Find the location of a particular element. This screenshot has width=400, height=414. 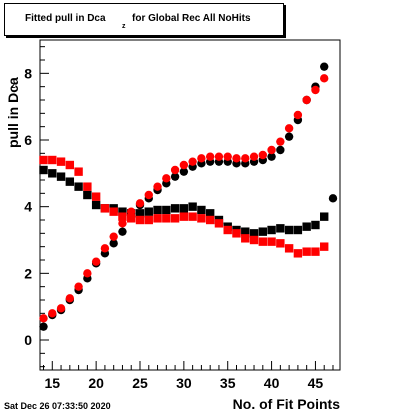

x-tick-label: 45 is located at coordinates (316, 383).